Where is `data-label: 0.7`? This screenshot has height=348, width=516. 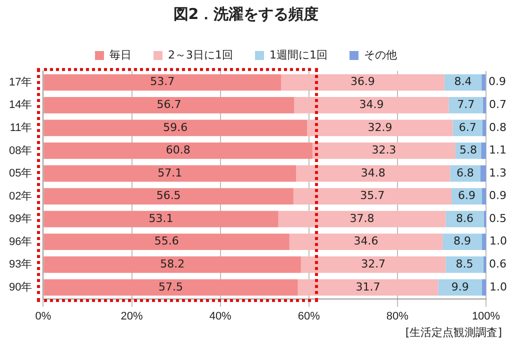 data-label: 0.7 is located at coordinates (497, 105).